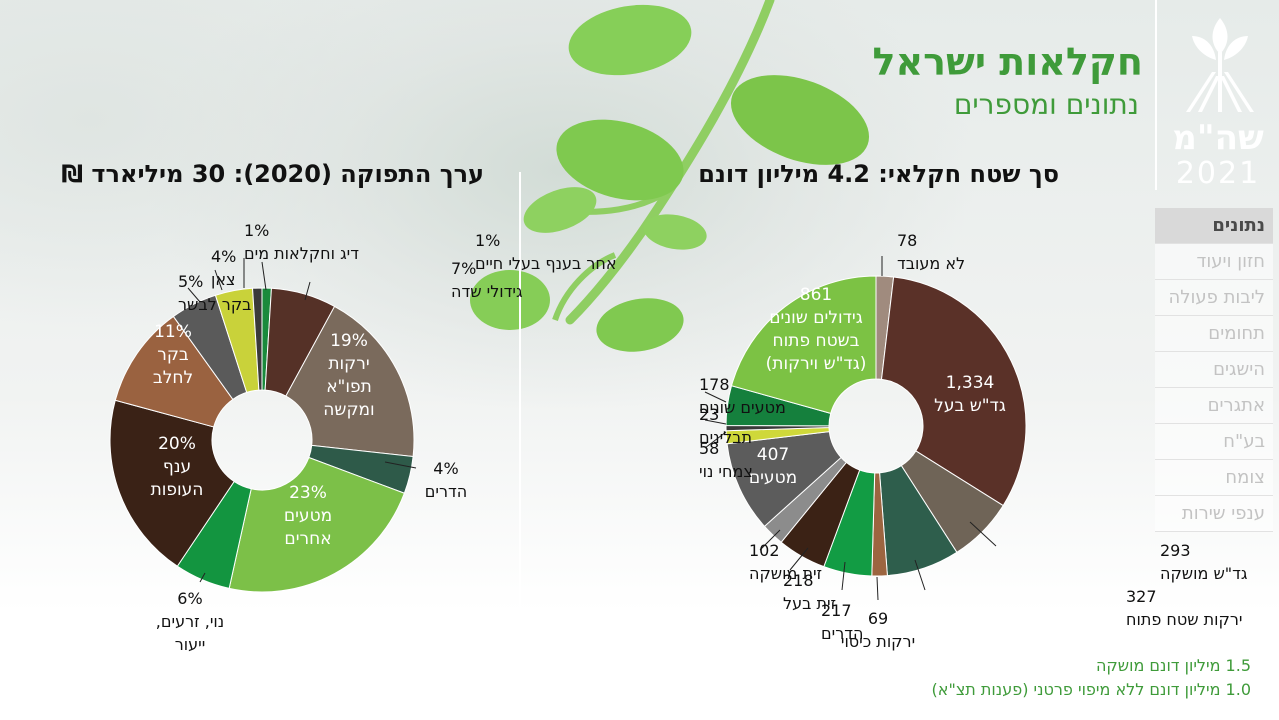 The image size is (1279, 720). Describe the element at coordinates (214, 293) in the screenshot. I see `chart1-label-9: 5% בקר לבשר` at that location.